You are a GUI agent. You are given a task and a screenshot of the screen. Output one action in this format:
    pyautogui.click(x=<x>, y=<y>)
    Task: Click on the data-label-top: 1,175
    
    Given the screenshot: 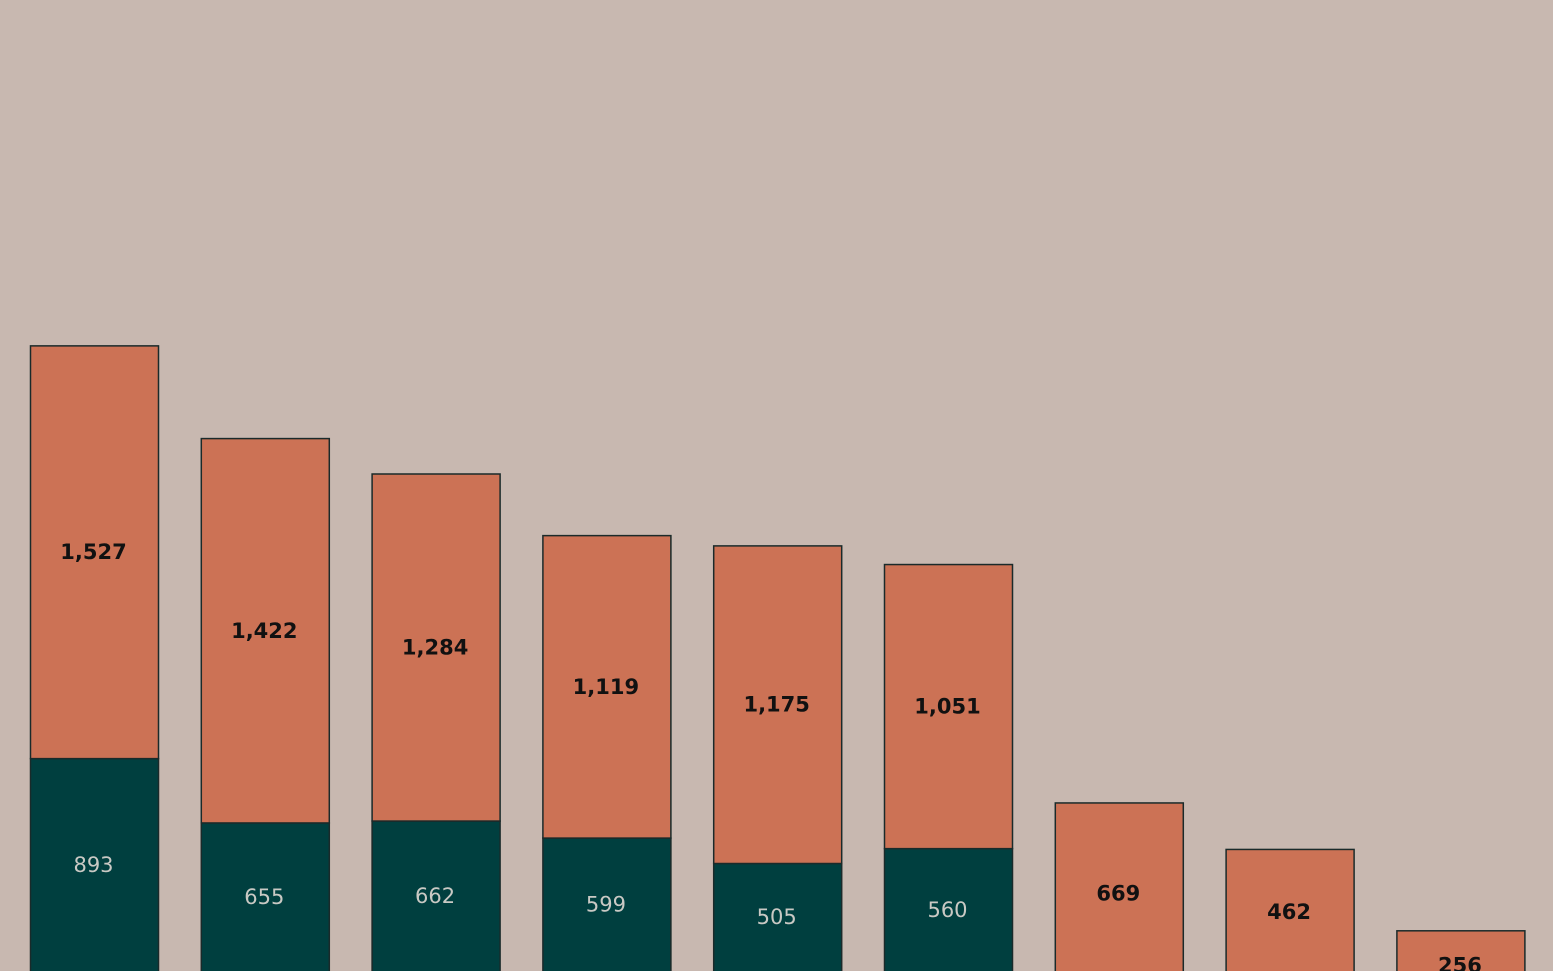 What is the action you would take?
    pyautogui.click(x=776, y=705)
    